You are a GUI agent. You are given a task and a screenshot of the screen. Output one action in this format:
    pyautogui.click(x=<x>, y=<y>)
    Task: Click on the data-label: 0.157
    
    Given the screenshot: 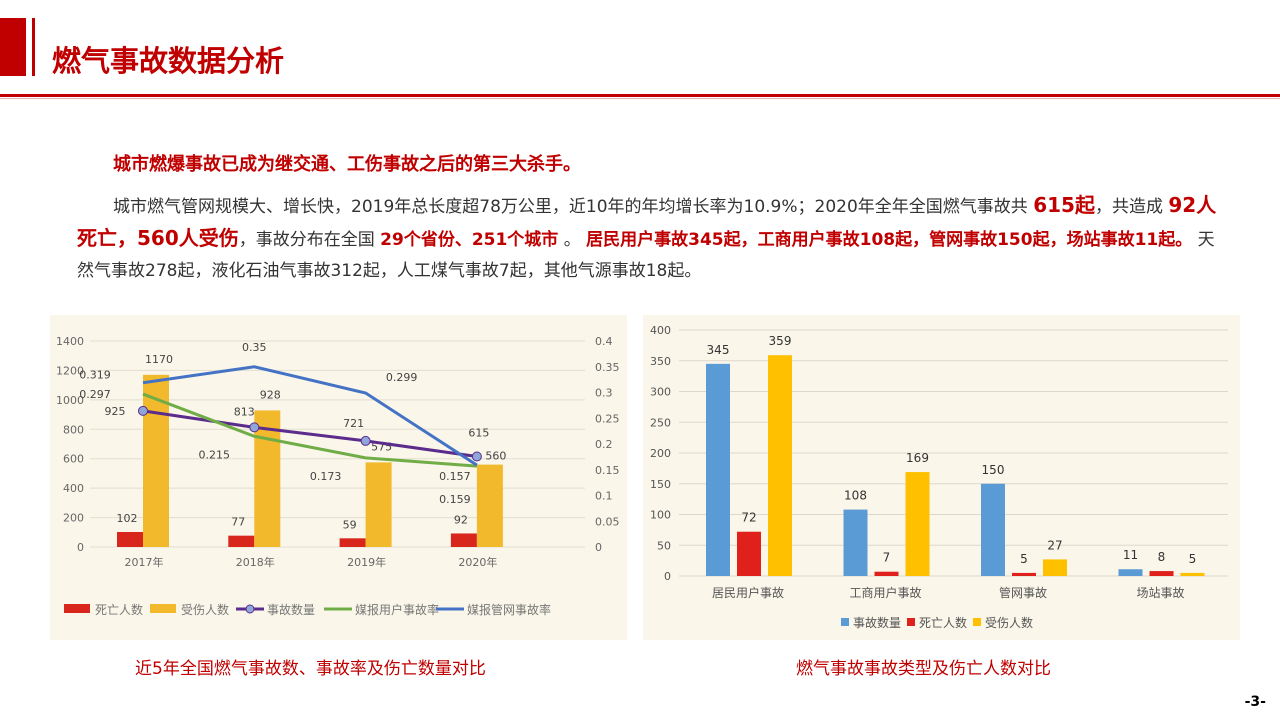 What is the action you would take?
    pyautogui.click(x=455, y=476)
    